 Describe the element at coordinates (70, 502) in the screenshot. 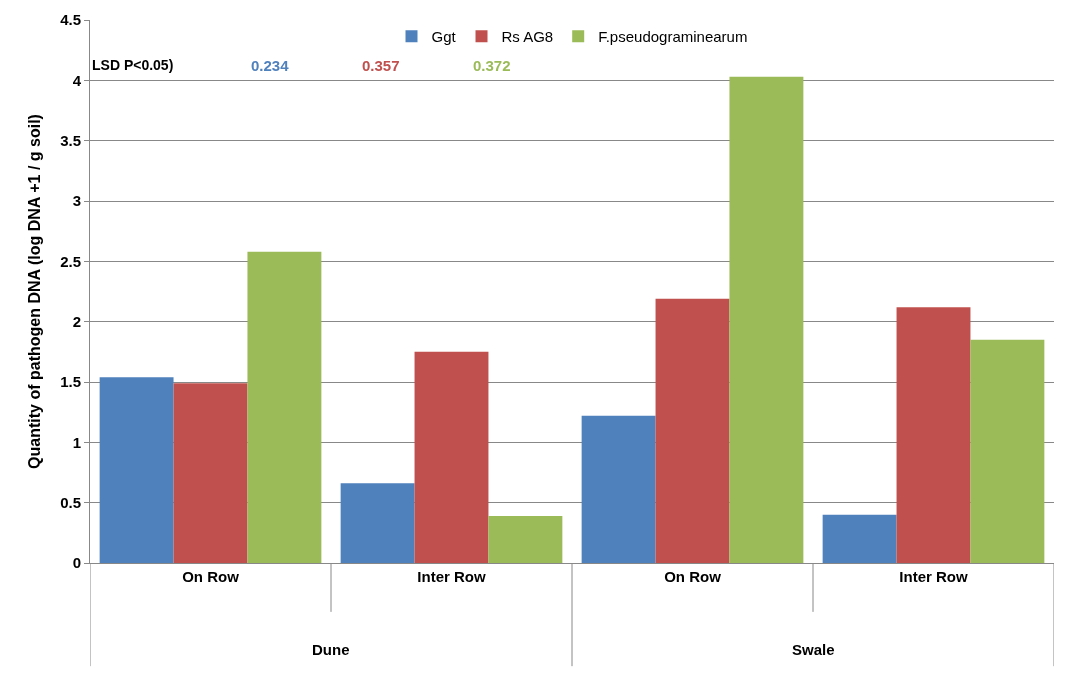

I see `y-tick-label: 0.5` at that location.